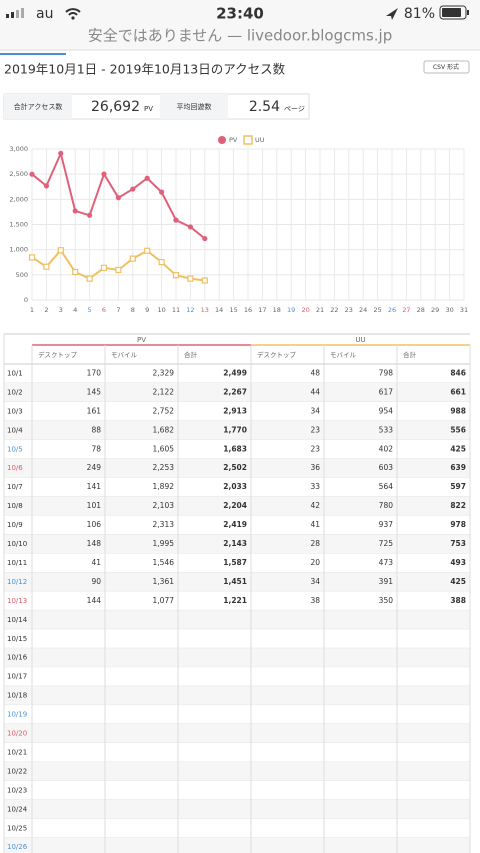 This screenshot has height=853, width=480. What do you see at coordinates (124, 355) in the screenshot?
I see `column-header: モバイル` at bounding box center [124, 355].